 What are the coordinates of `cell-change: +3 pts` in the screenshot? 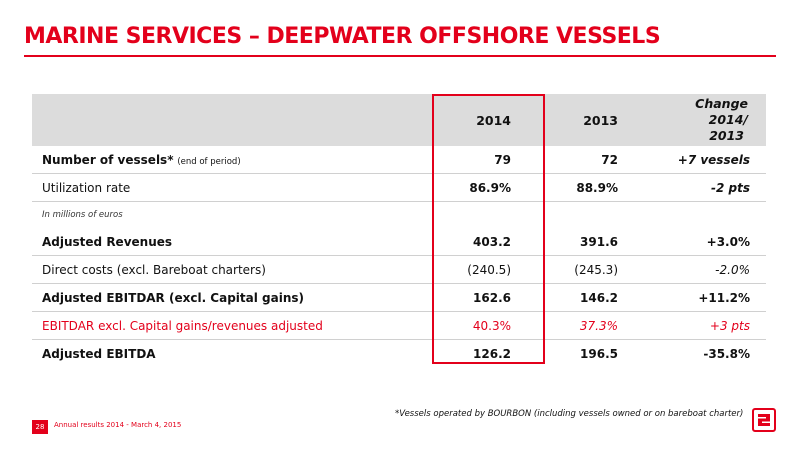 It's located at (709, 325).